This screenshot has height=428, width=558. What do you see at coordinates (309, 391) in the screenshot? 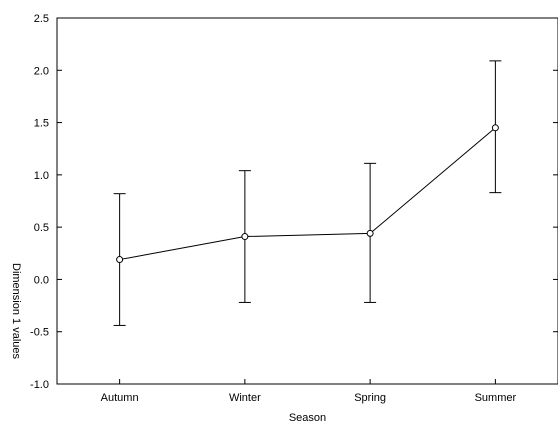
I see `x-axis: Autumn Winter Spring Summer` at bounding box center [309, 391].